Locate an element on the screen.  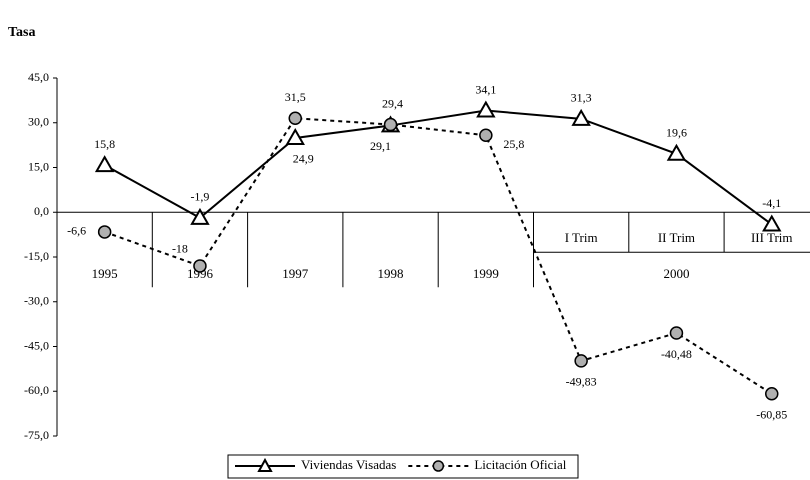
data-label: 19,6 is located at coordinates (676, 133).